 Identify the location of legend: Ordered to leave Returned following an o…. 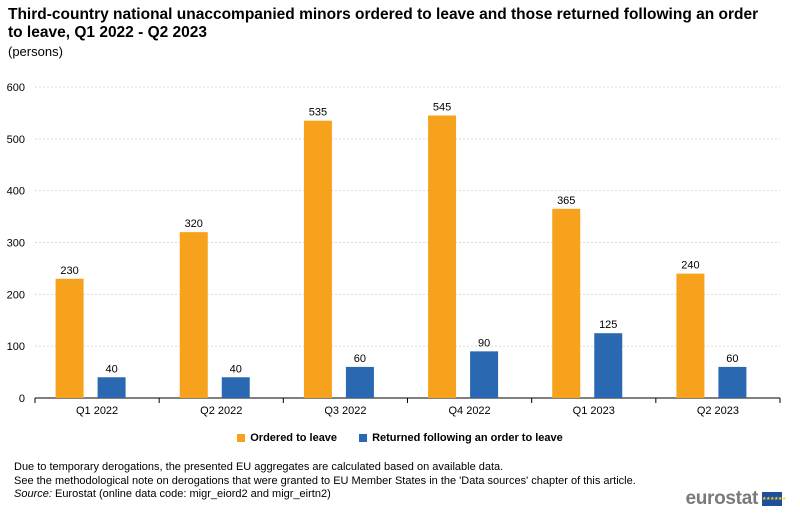
(400, 438).